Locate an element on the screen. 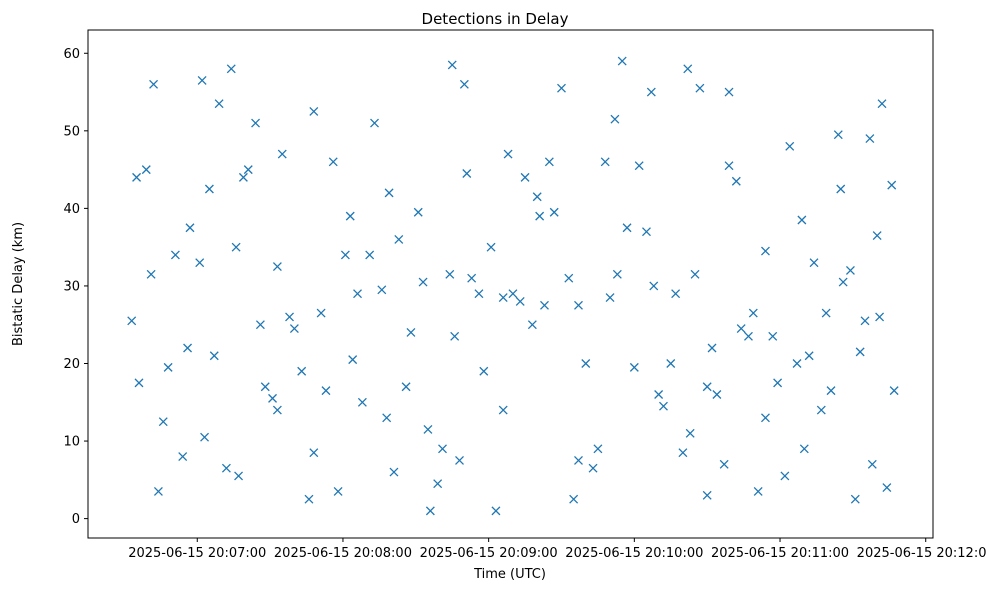 The height and width of the screenshot is (590, 986). y-tick-label: 10 is located at coordinates (71, 442).